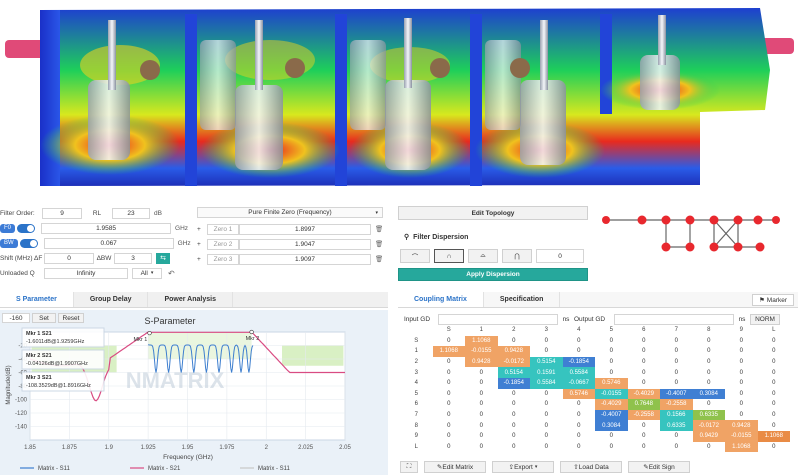  I want to click on set-button: Set, so click(44, 318).